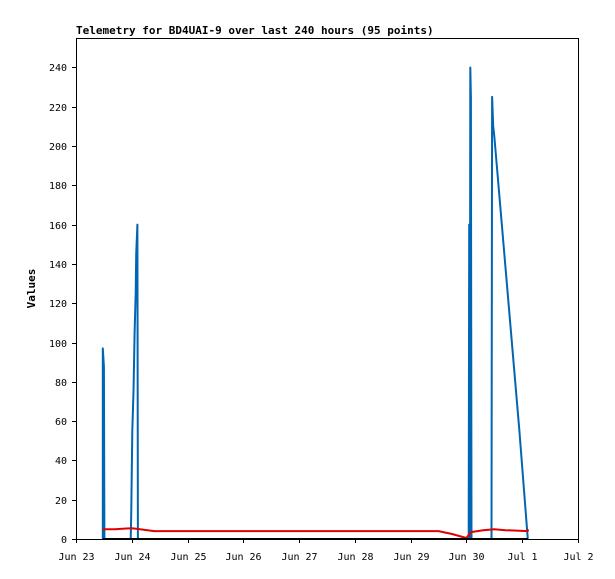 This screenshot has width=615, height=579. What do you see at coordinates (58, 147) in the screenshot?
I see `y-tick-label: 200` at bounding box center [58, 147].